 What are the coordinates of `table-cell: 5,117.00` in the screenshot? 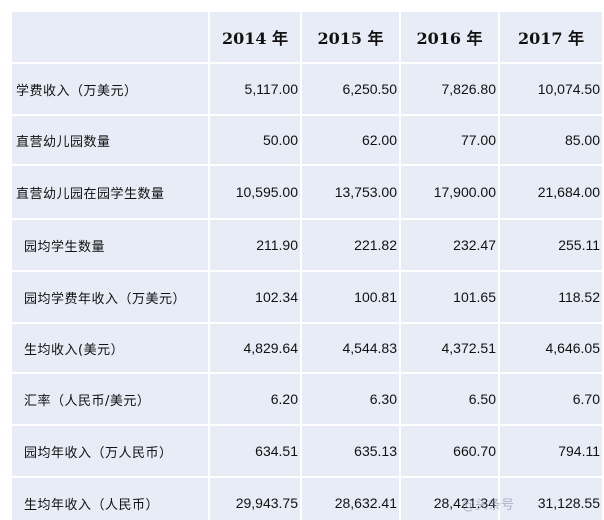 It's located at (255, 89).